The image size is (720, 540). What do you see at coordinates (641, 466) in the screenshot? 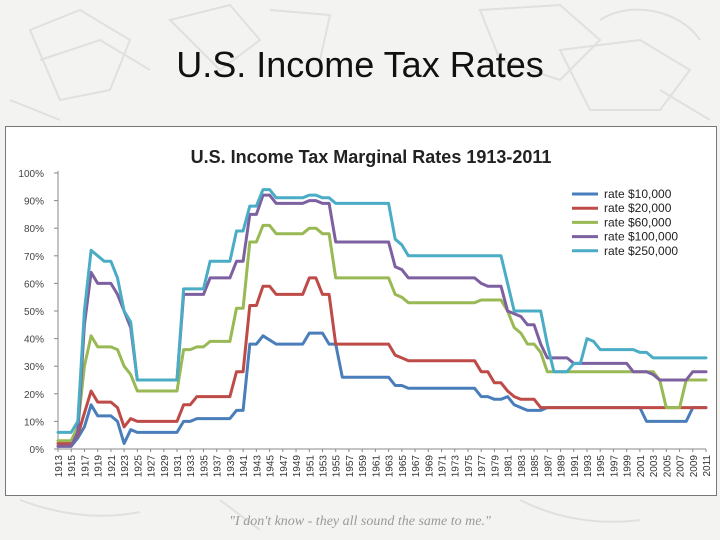
I see `x-tick-label: 2001` at bounding box center [641, 466].